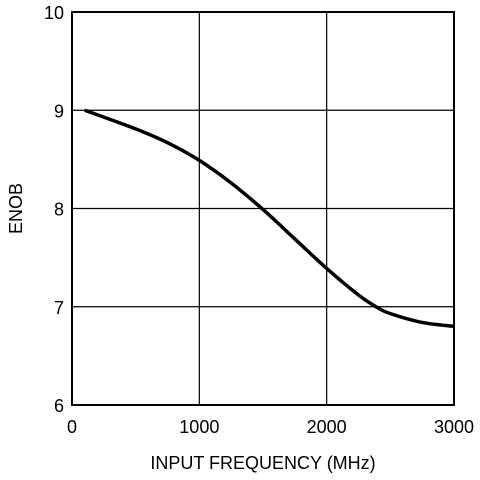 This screenshot has width=480, height=480. What do you see at coordinates (54, 13) in the screenshot?
I see `y-tick-label: 10` at bounding box center [54, 13].